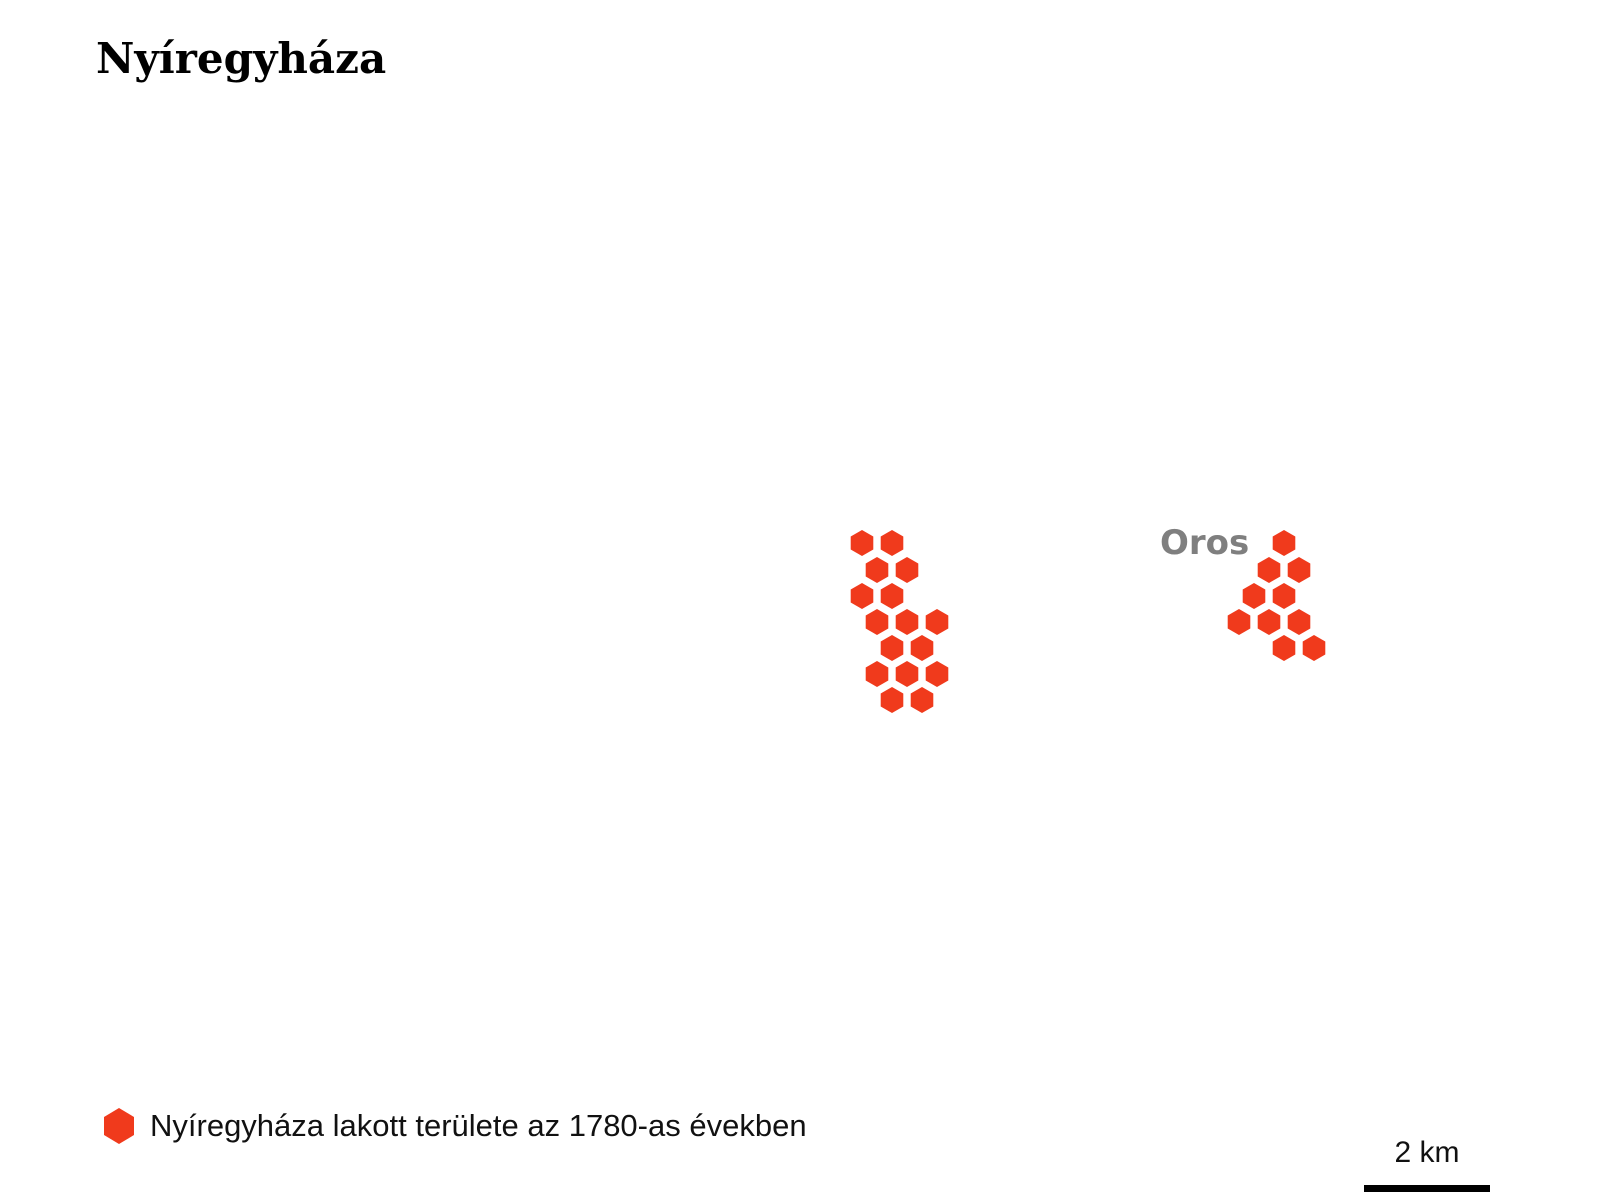  Describe the element at coordinates (1427, 1188) in the screenshot. I see `scale-line` at that location.